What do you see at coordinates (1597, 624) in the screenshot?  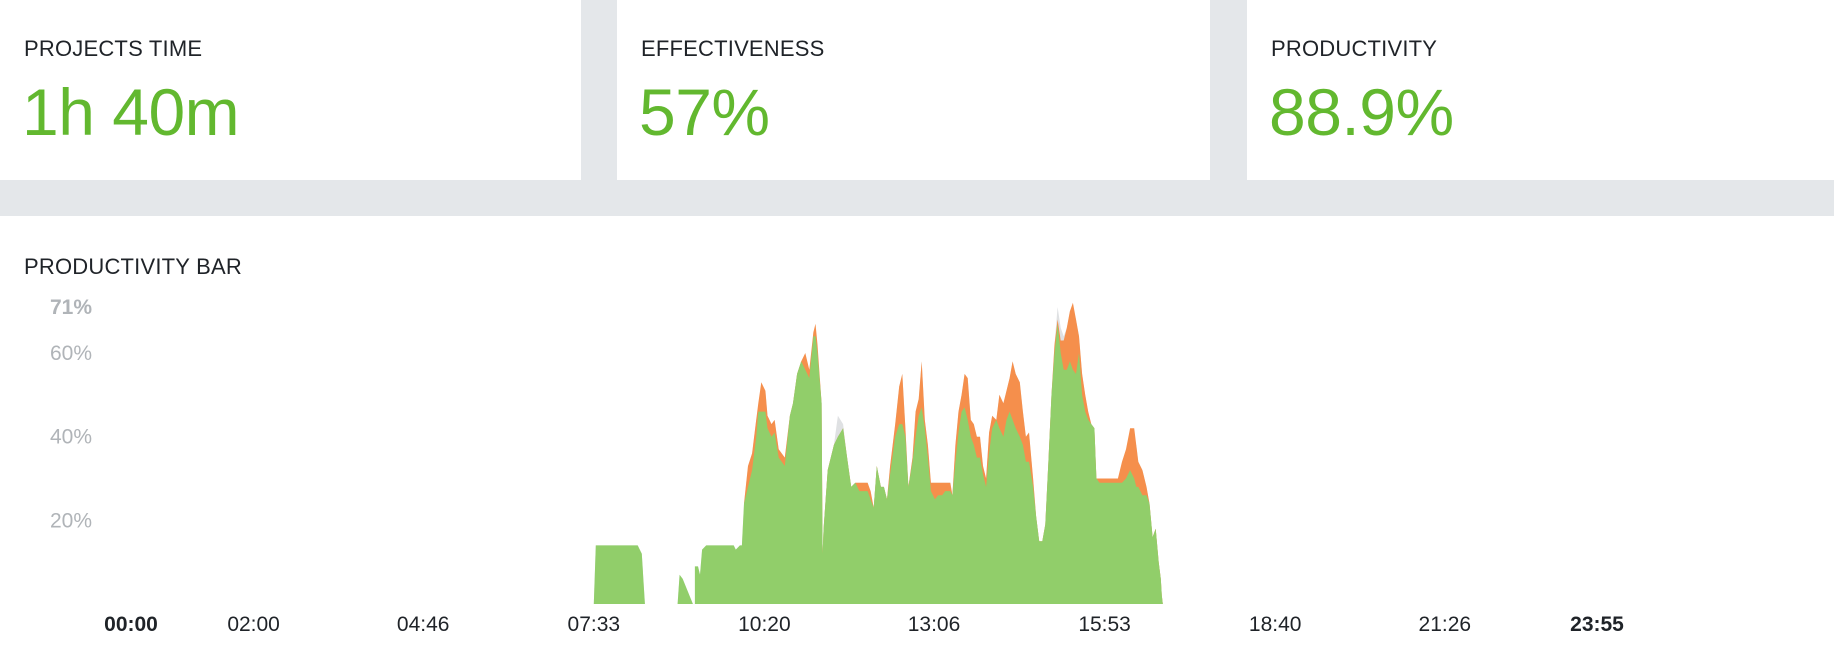 I see `x-tick-label-9: 23:55` at bounding box center [1597, 624].